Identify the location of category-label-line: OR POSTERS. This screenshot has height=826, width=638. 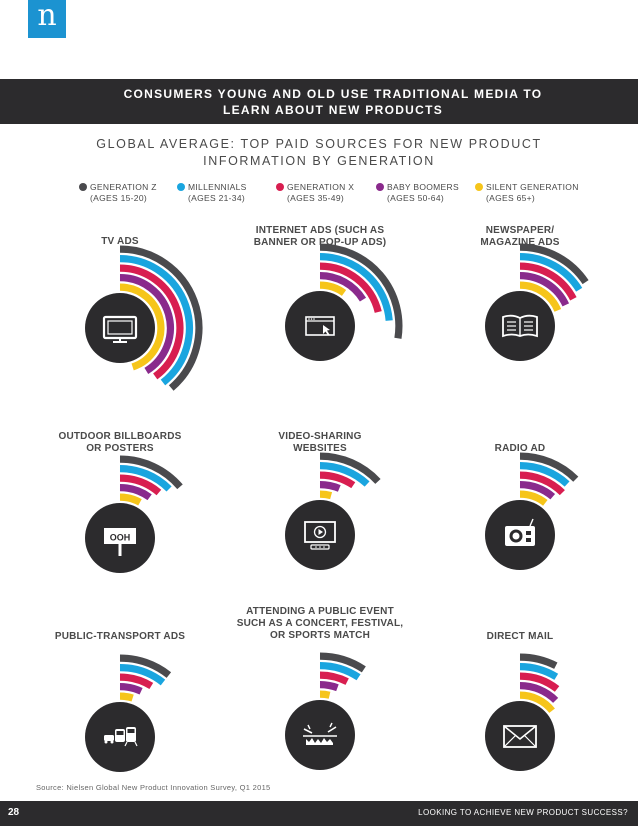
(120, 448).